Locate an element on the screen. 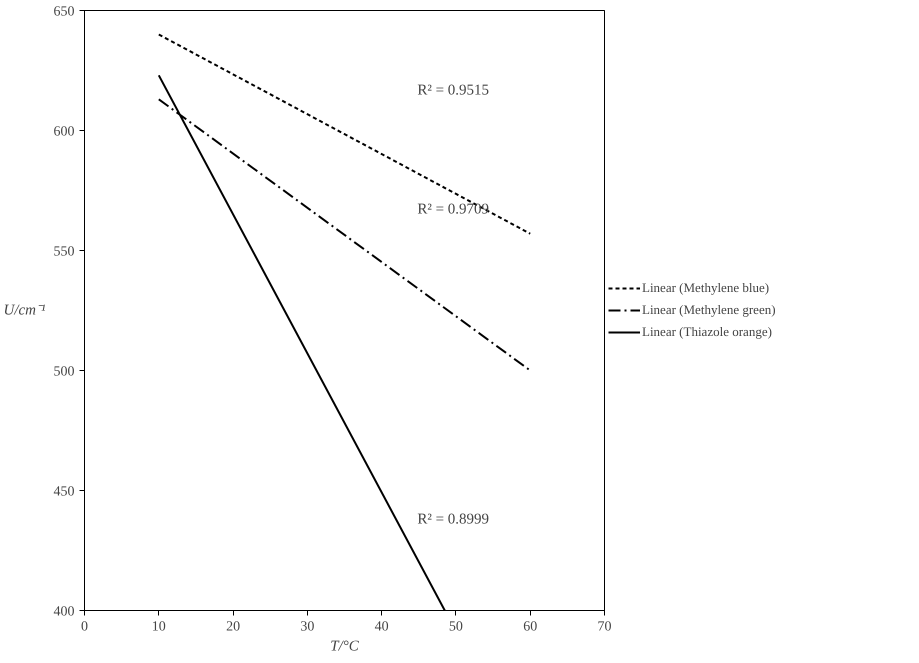 The width and height of the screenshot is (919, 663). y-axis-title: U/cm⁻¹ is located at coordinates (25, 310).